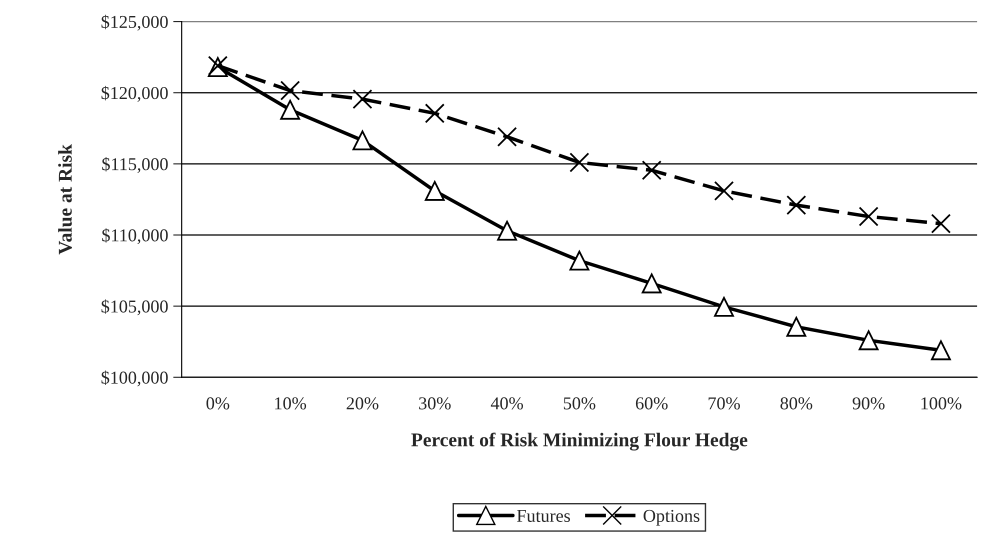  I want to click on y-tick-label: $115,000, so click(135, 165).